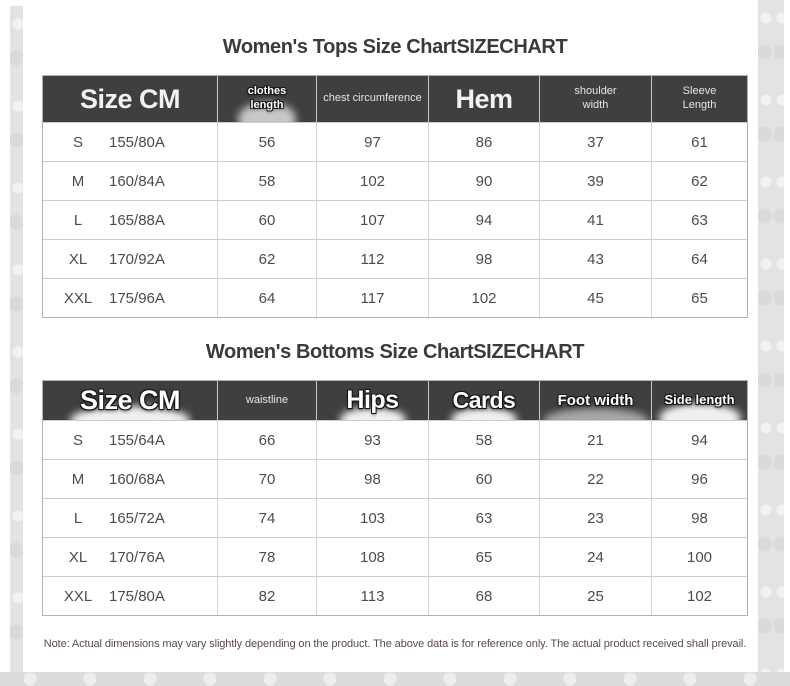 The image size is (790, 686). I want to click on size-spec: 155/64A, so click(137, 440).